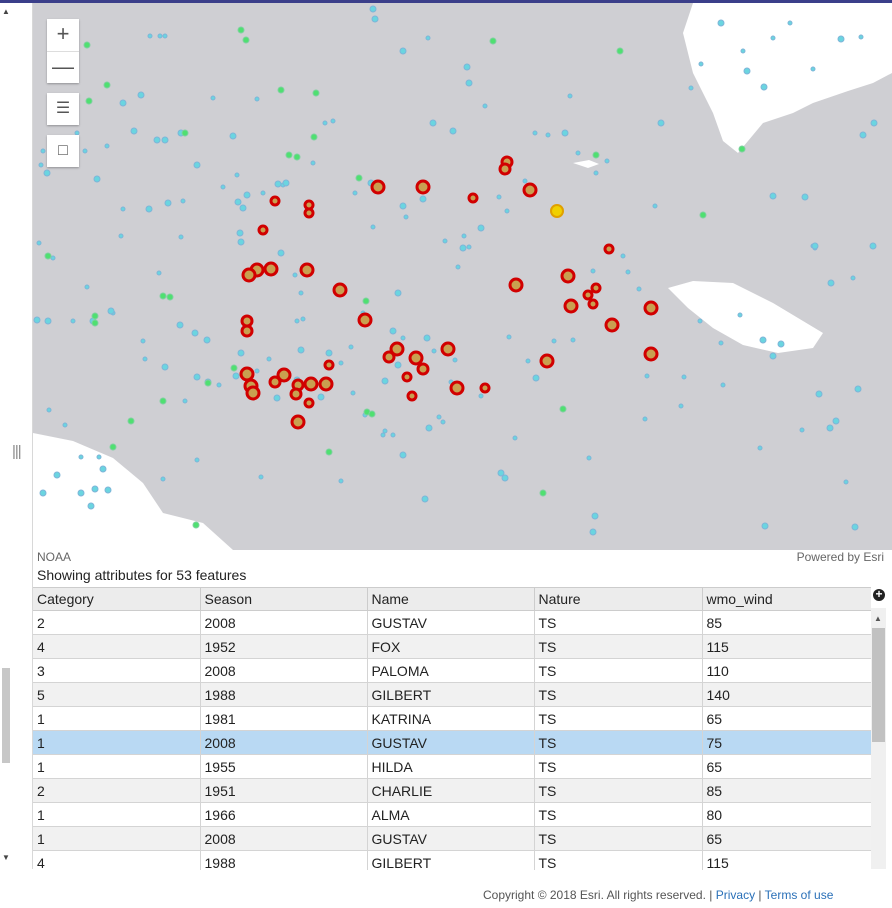 The height and width of the screenshot is (908, 892). What do you see at coordinates (284, 766) in the screenshot?
I see `table-cell: 1955` at bounding box center [284, 766].